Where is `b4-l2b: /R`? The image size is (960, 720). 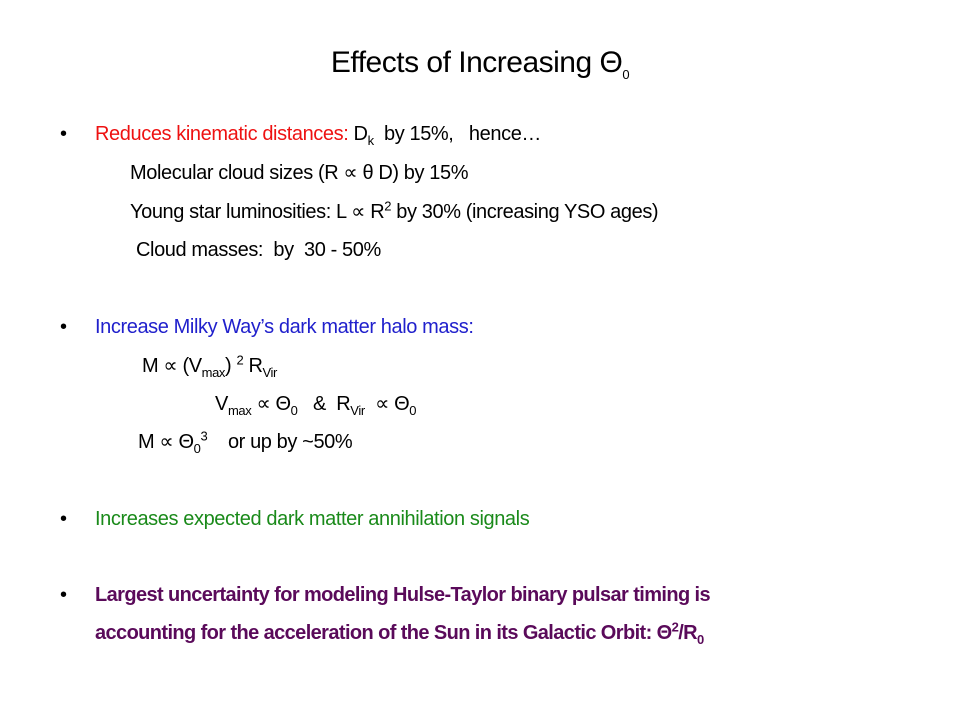 b4-l2b: /R is located at coordinates (688, 633).